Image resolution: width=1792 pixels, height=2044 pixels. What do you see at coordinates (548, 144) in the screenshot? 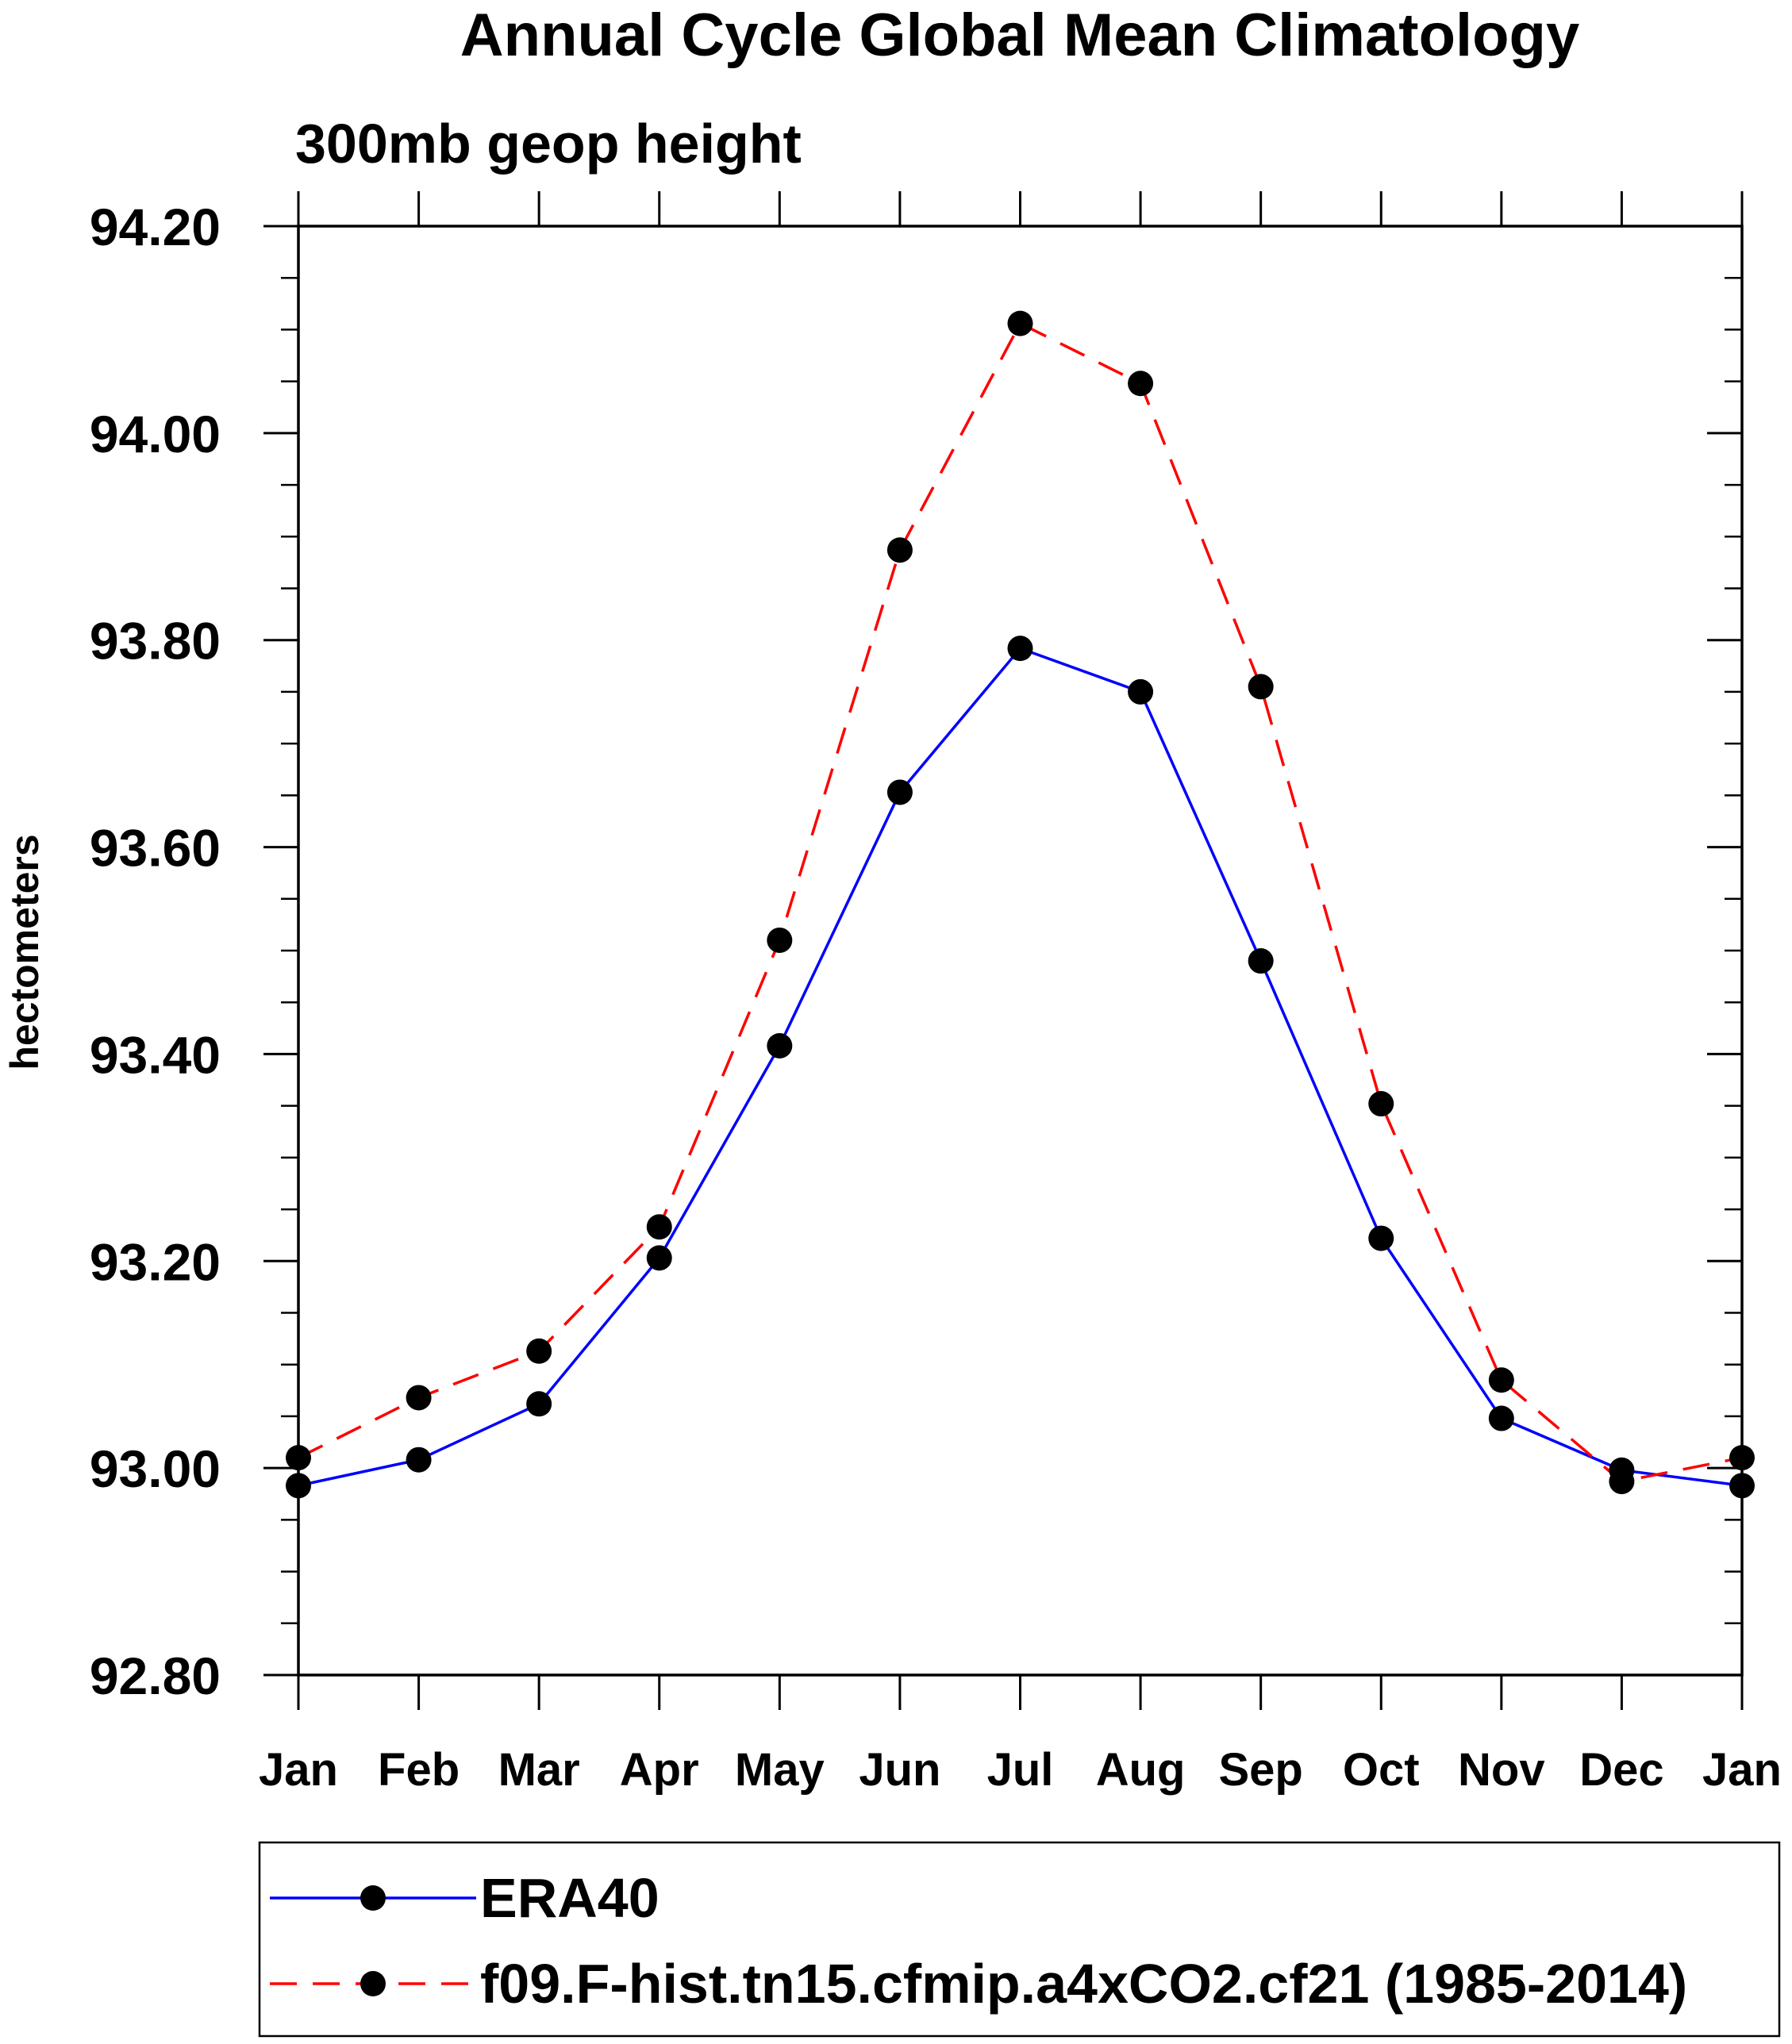
I see `chart-subtitle: 300mb geop height` at bounding box center [548, 144].